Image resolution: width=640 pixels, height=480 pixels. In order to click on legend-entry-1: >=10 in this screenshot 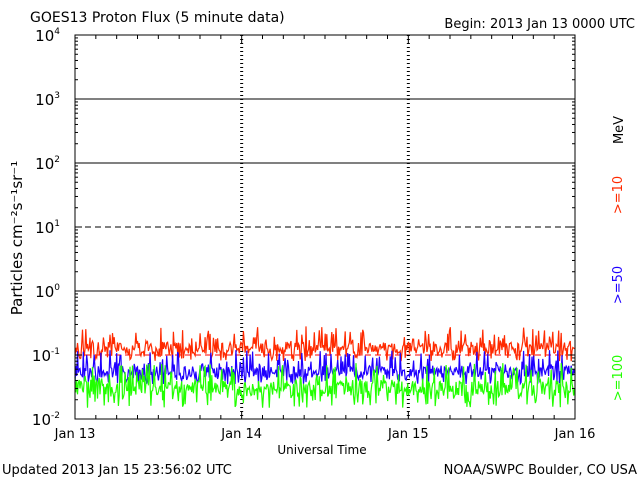, I will do `click(618, 195)`.